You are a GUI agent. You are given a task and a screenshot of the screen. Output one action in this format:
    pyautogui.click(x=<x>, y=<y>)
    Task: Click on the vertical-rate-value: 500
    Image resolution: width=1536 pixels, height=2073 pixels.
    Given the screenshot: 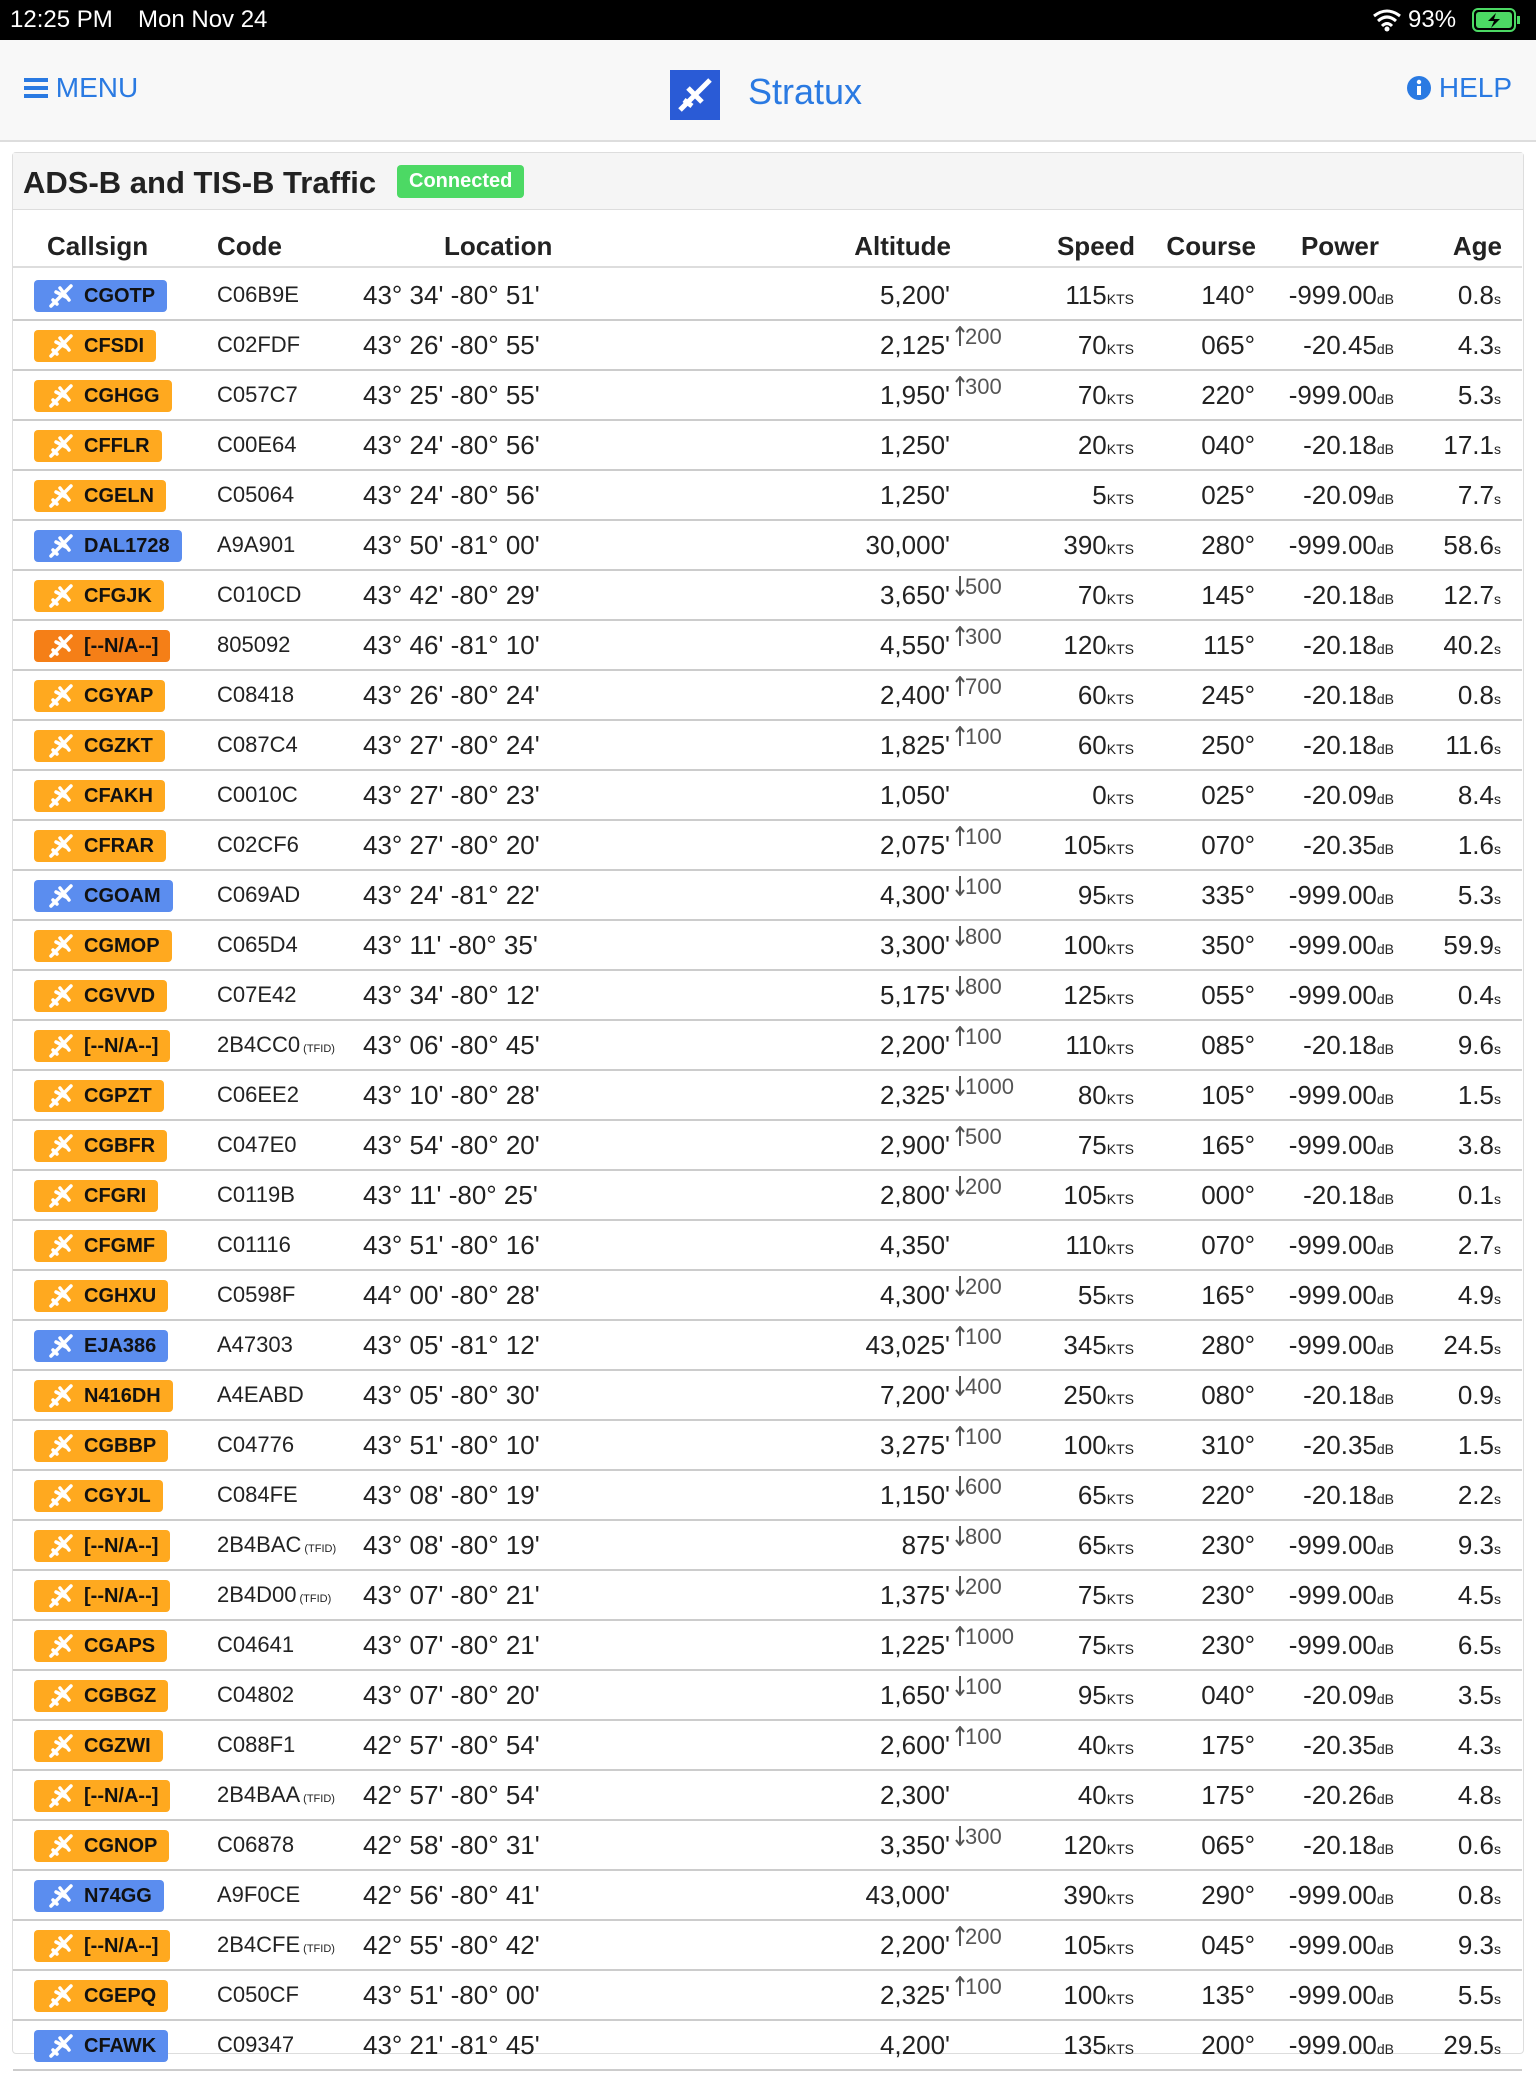 What is the action you would take?
    pyautogui.click(x=983, y=586)
    